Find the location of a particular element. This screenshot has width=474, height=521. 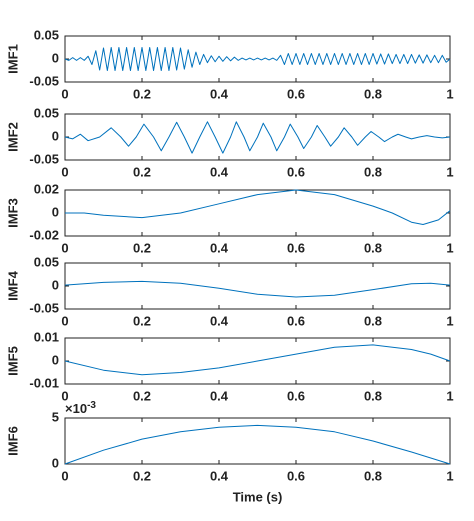

y-tick-label: 0.02 is located at coordinates (46, 188).